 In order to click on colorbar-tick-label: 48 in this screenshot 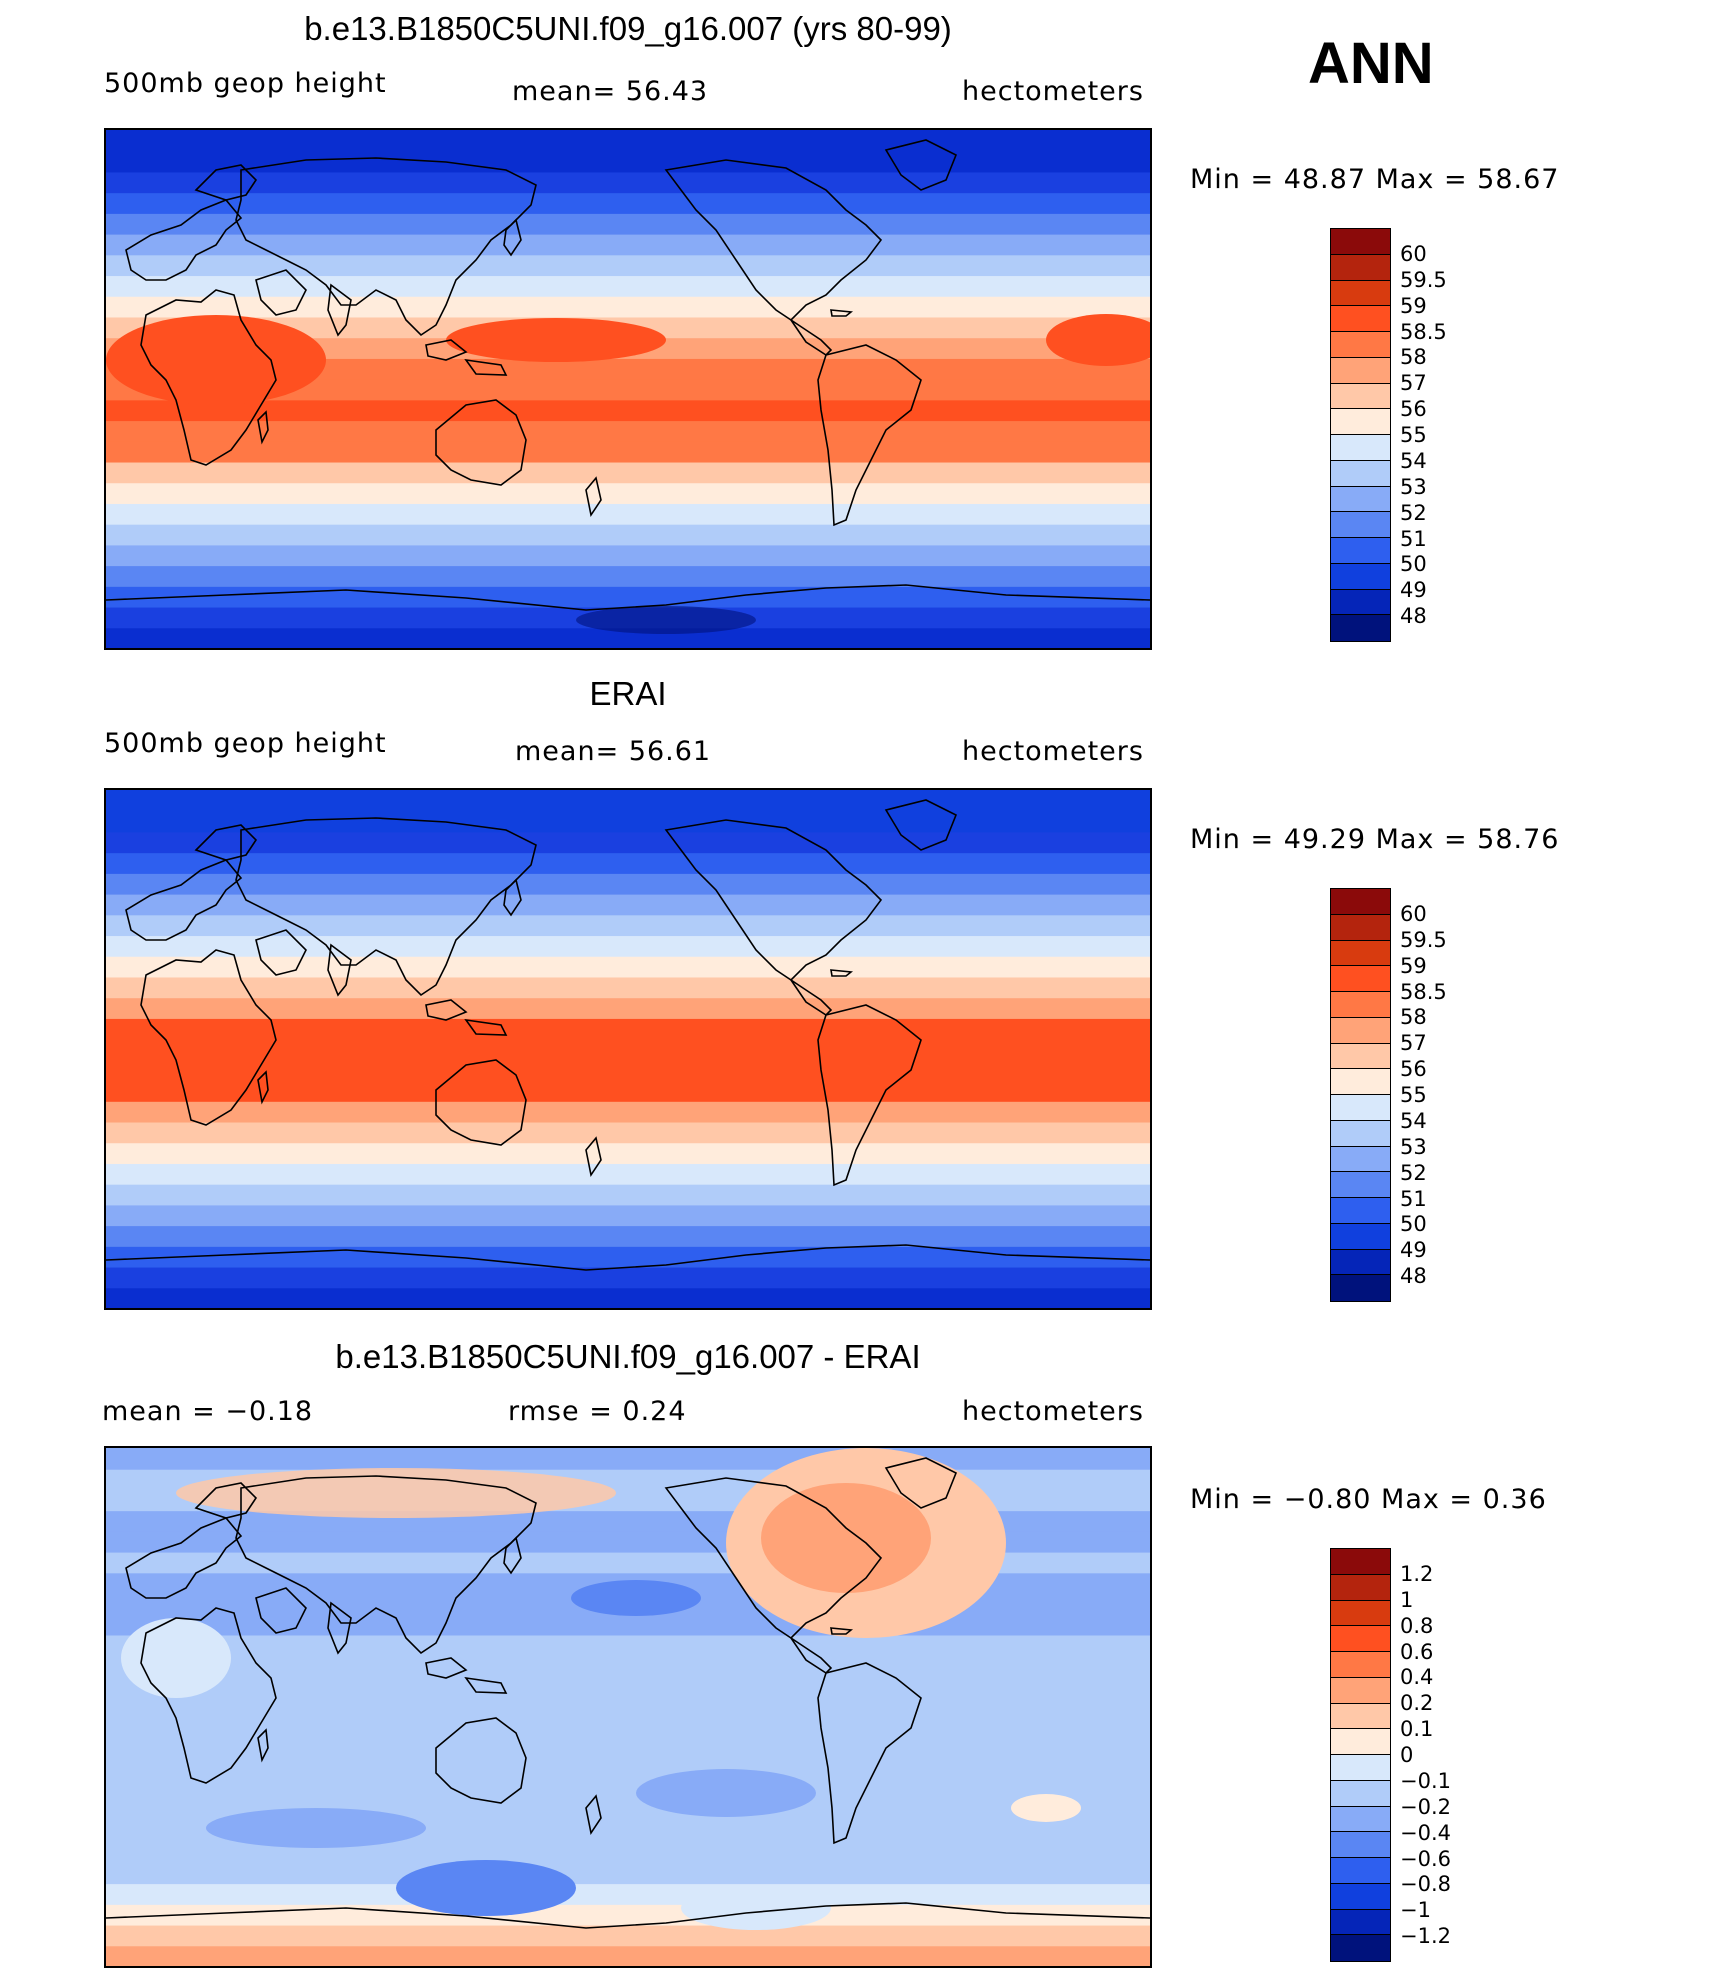, I will do `click(1413, 616)`.